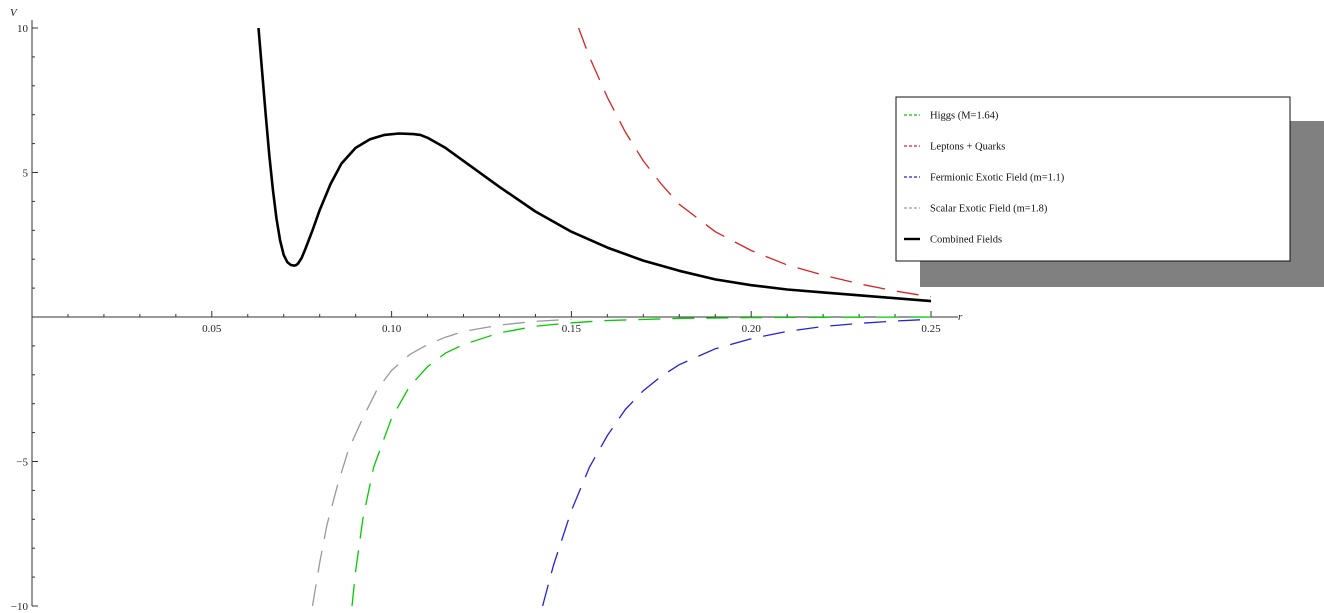 This screenshot has width=1324, height=613. I want to click on x-axis-label: r, so click(960, 317).